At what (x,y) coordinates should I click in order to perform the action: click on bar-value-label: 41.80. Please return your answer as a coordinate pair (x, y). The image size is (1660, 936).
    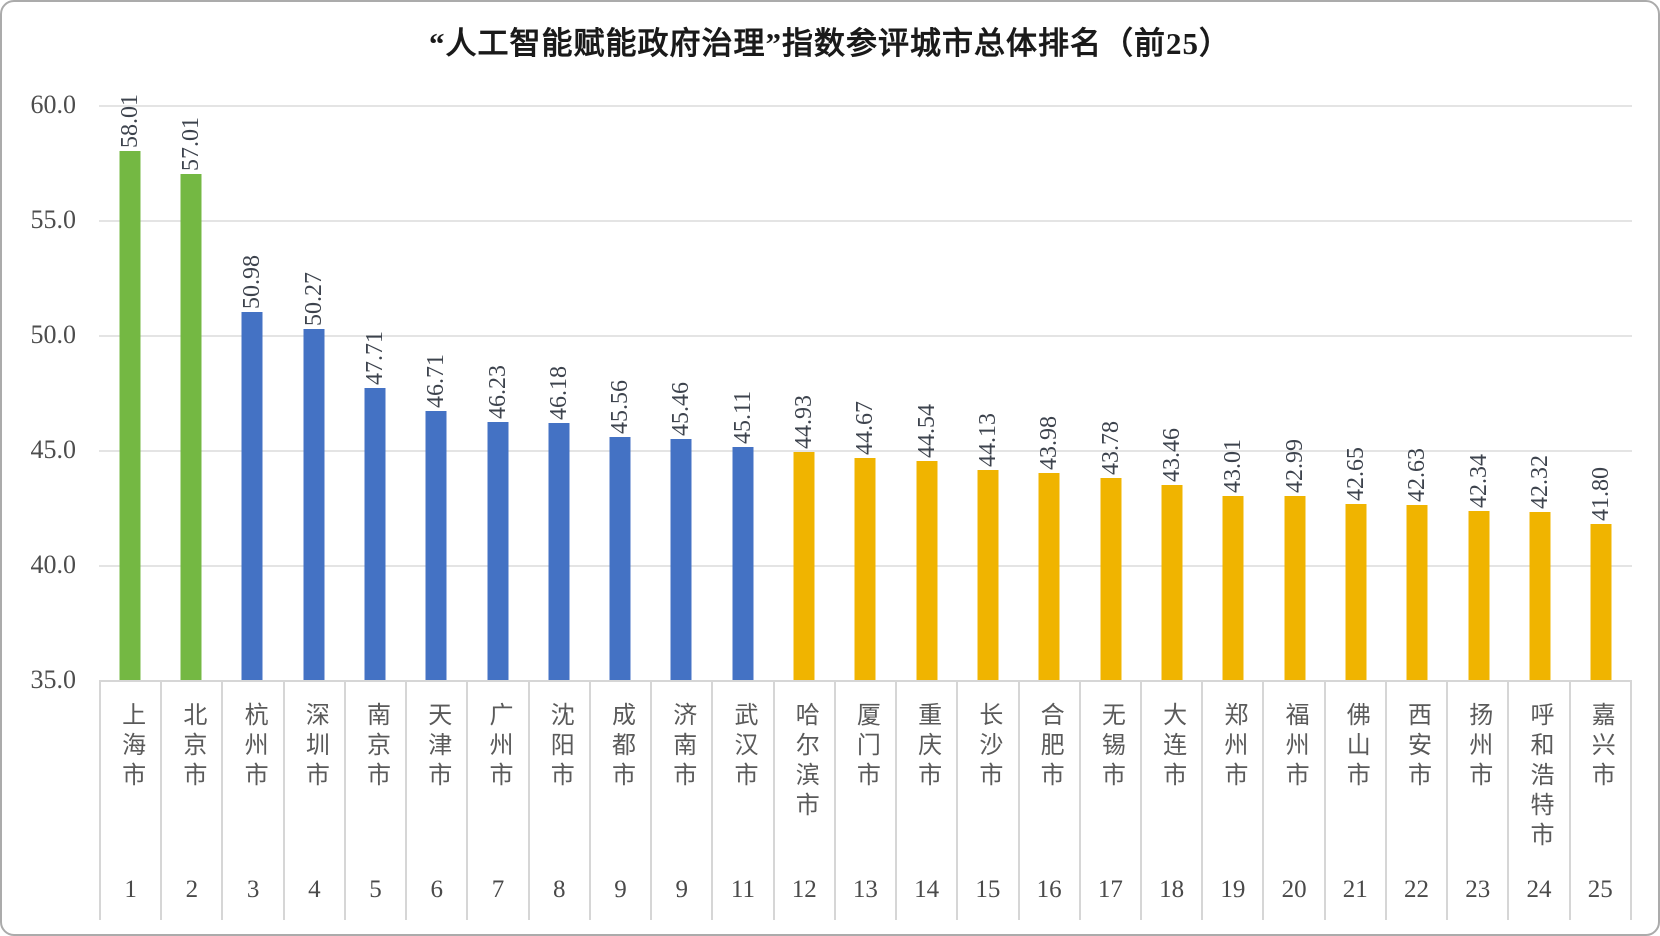
    Looking at the image, I should click on (1601, 493).